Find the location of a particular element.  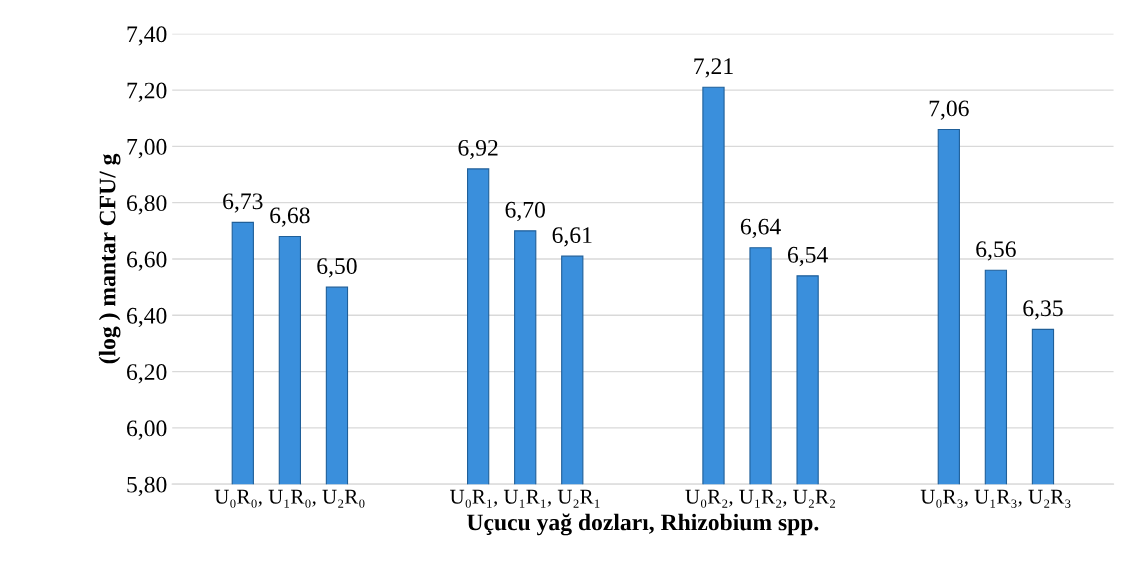

x-tick-label: U₀R₃, U₁R₃, U₂R₃ is located at coordinates (995, 498).